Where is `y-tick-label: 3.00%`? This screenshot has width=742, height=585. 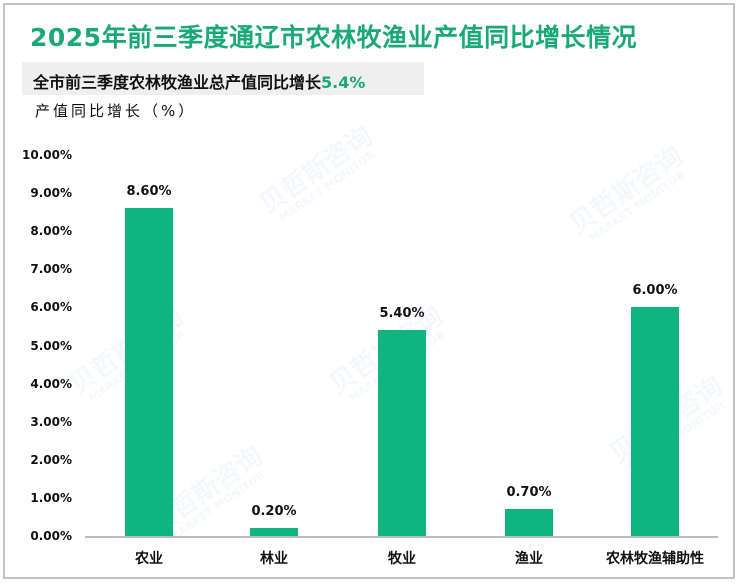 y-tick-label: 3.00% is located at coordinates (51, 421).